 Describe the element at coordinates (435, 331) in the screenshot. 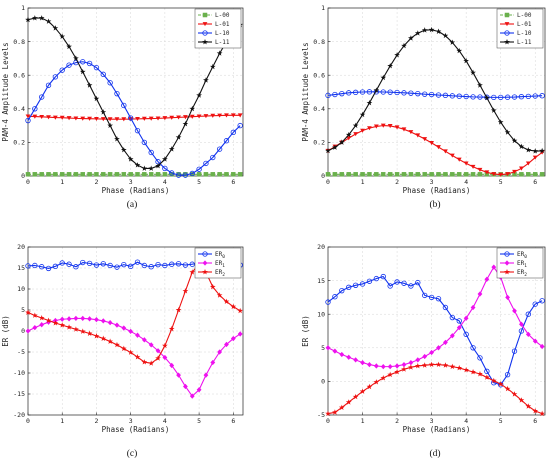

I see `series-line` at that location.